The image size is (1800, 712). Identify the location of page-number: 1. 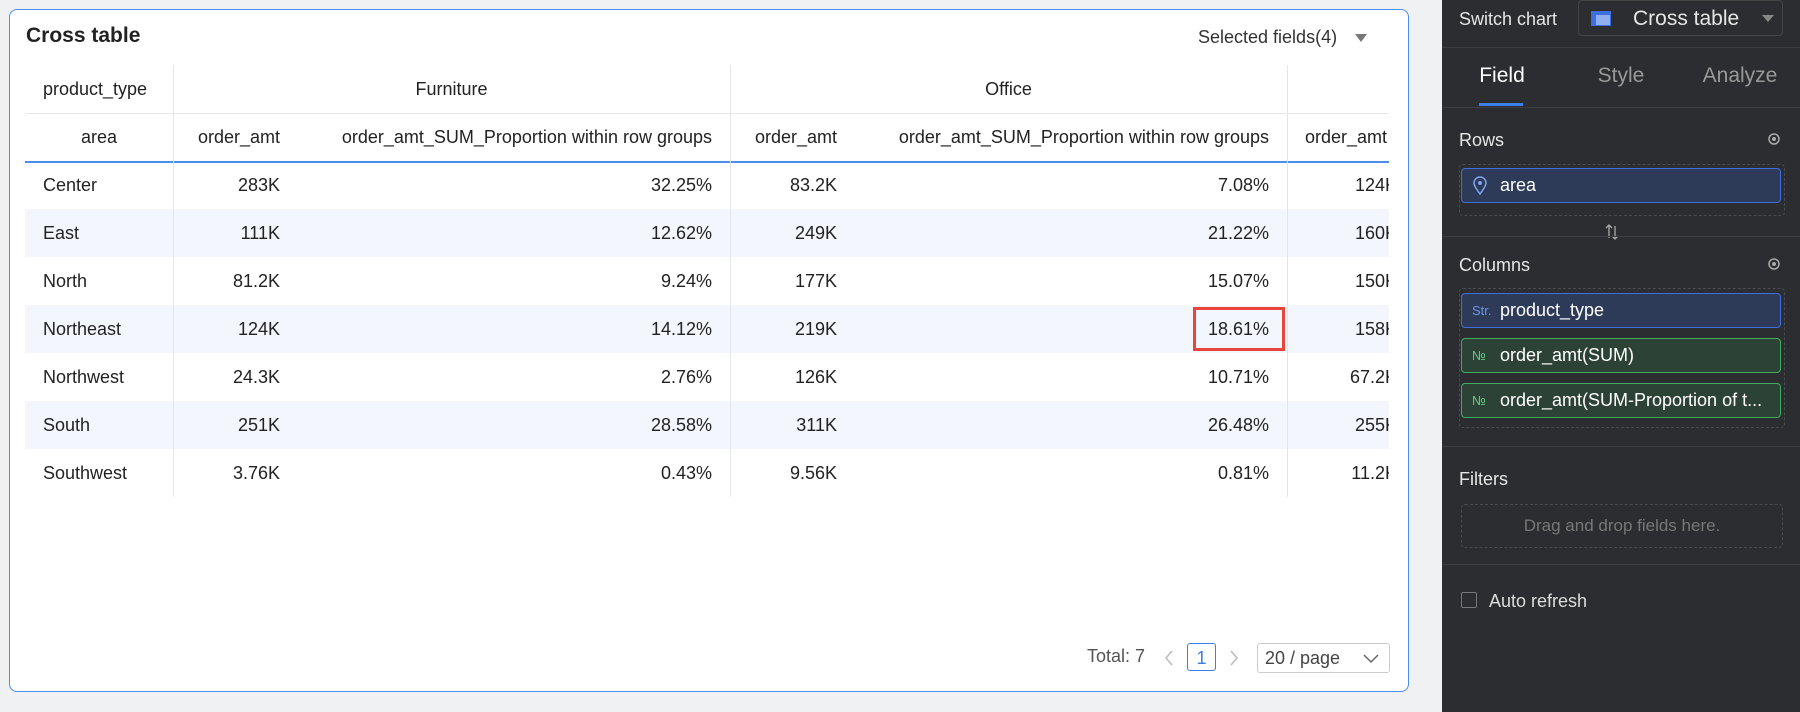
(1201, 657).